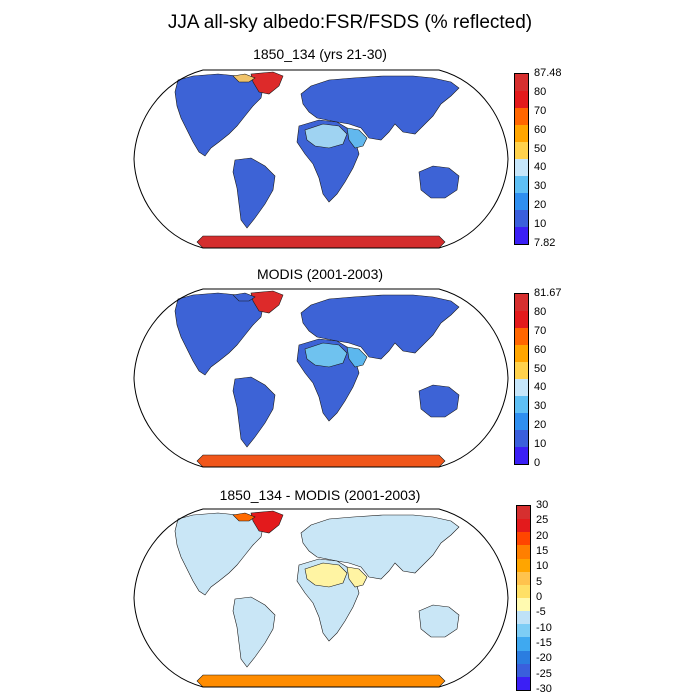 Image resolution: width=700 pixels, height=700 pixels. What do you see at coordinates (540, 91) in the screenshot?
I see `colorbar-label: 80` at bounding box center [540, 91].